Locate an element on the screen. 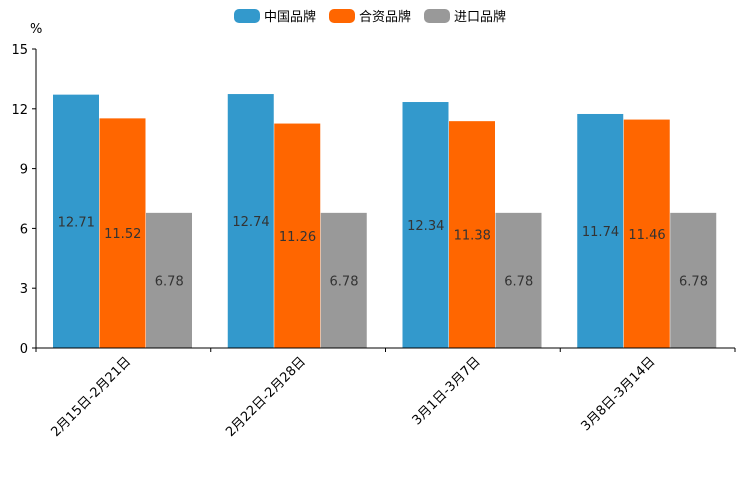  legend-label: 中国品牌 is located at coordinates (290, 17).